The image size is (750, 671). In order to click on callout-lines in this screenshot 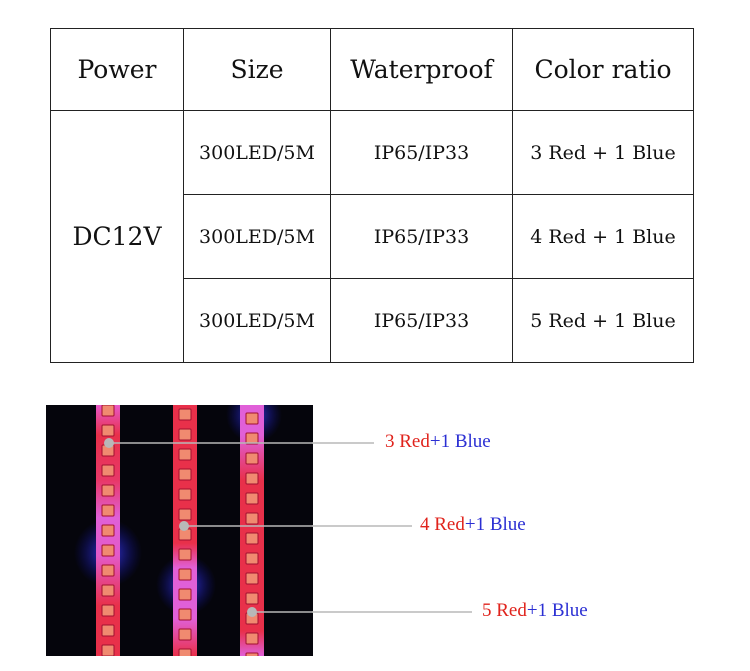, I will do `click(392, 527)`.